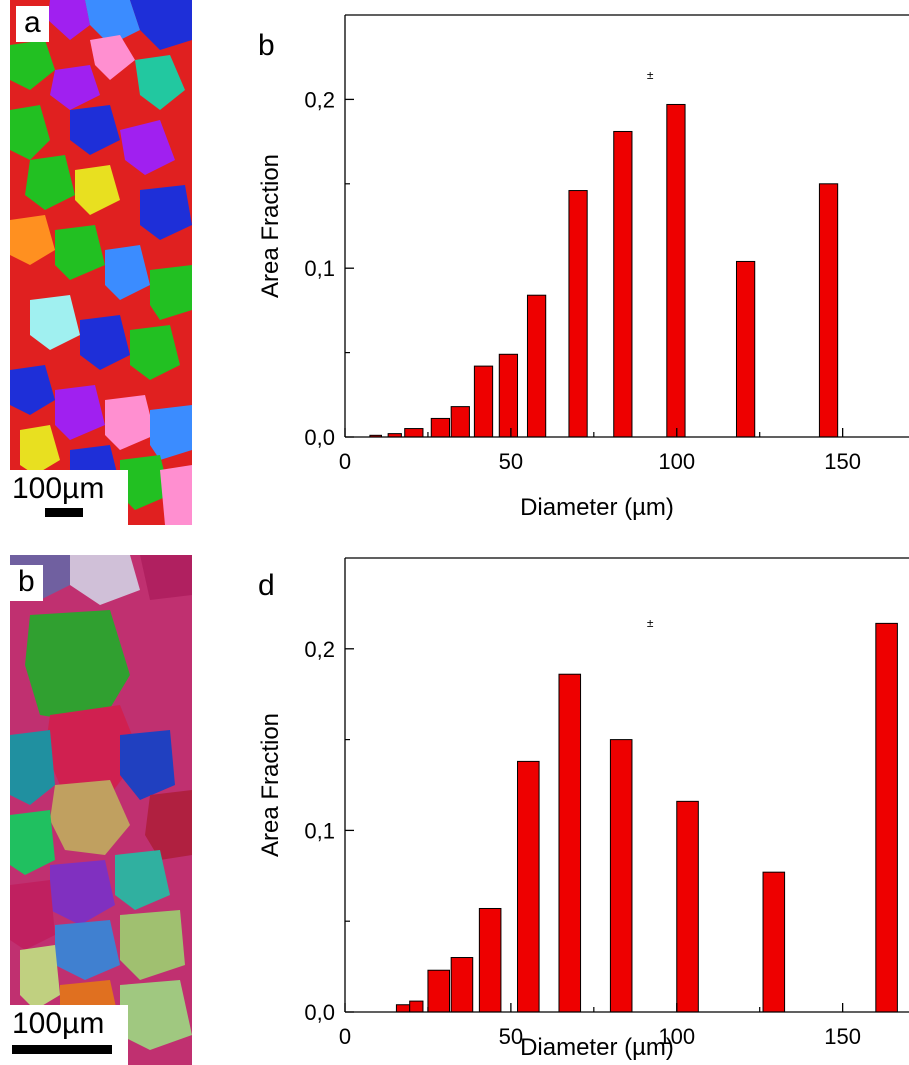 The height and width of the screenshot is (1065, 909). Describe the element at coordinates (26, 583) in the screenshot. I see `micrograph-b-label: b` at that location.